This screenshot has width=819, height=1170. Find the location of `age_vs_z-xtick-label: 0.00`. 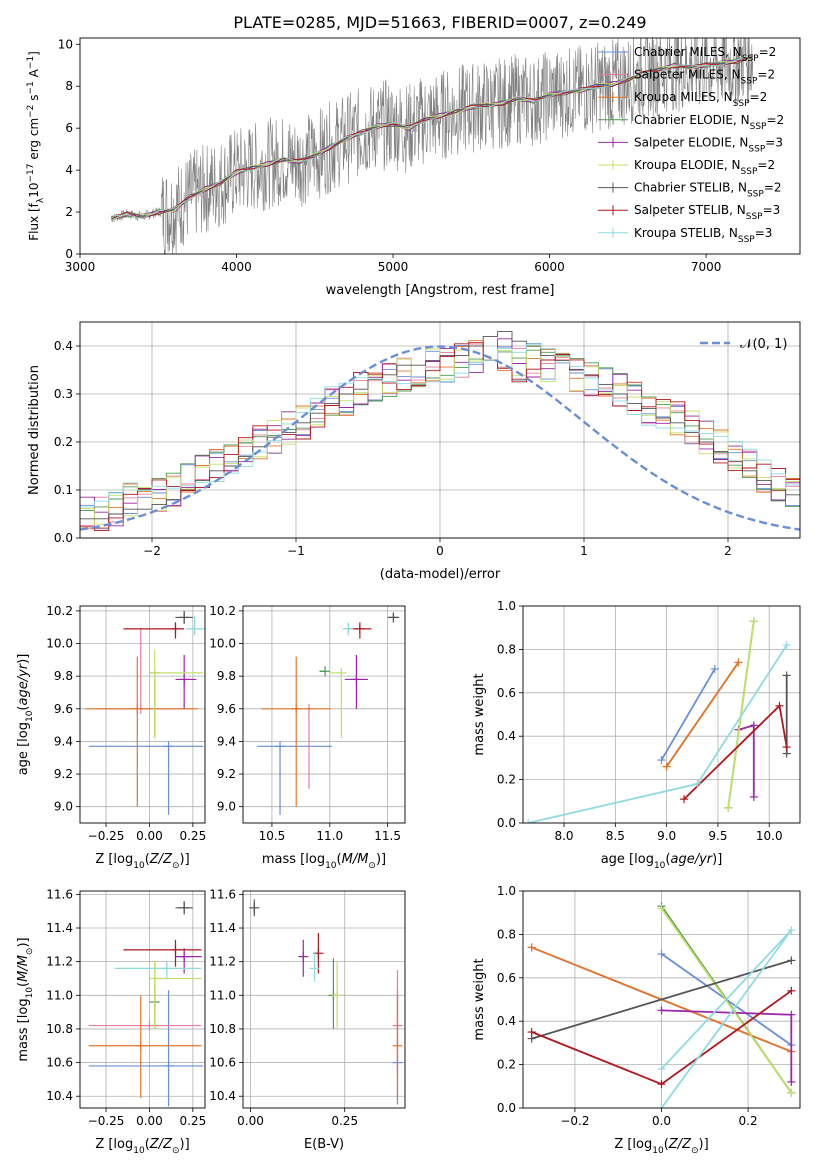

age_vs_z-xtick-label: 0.00 is located at coordinates (149, 836).